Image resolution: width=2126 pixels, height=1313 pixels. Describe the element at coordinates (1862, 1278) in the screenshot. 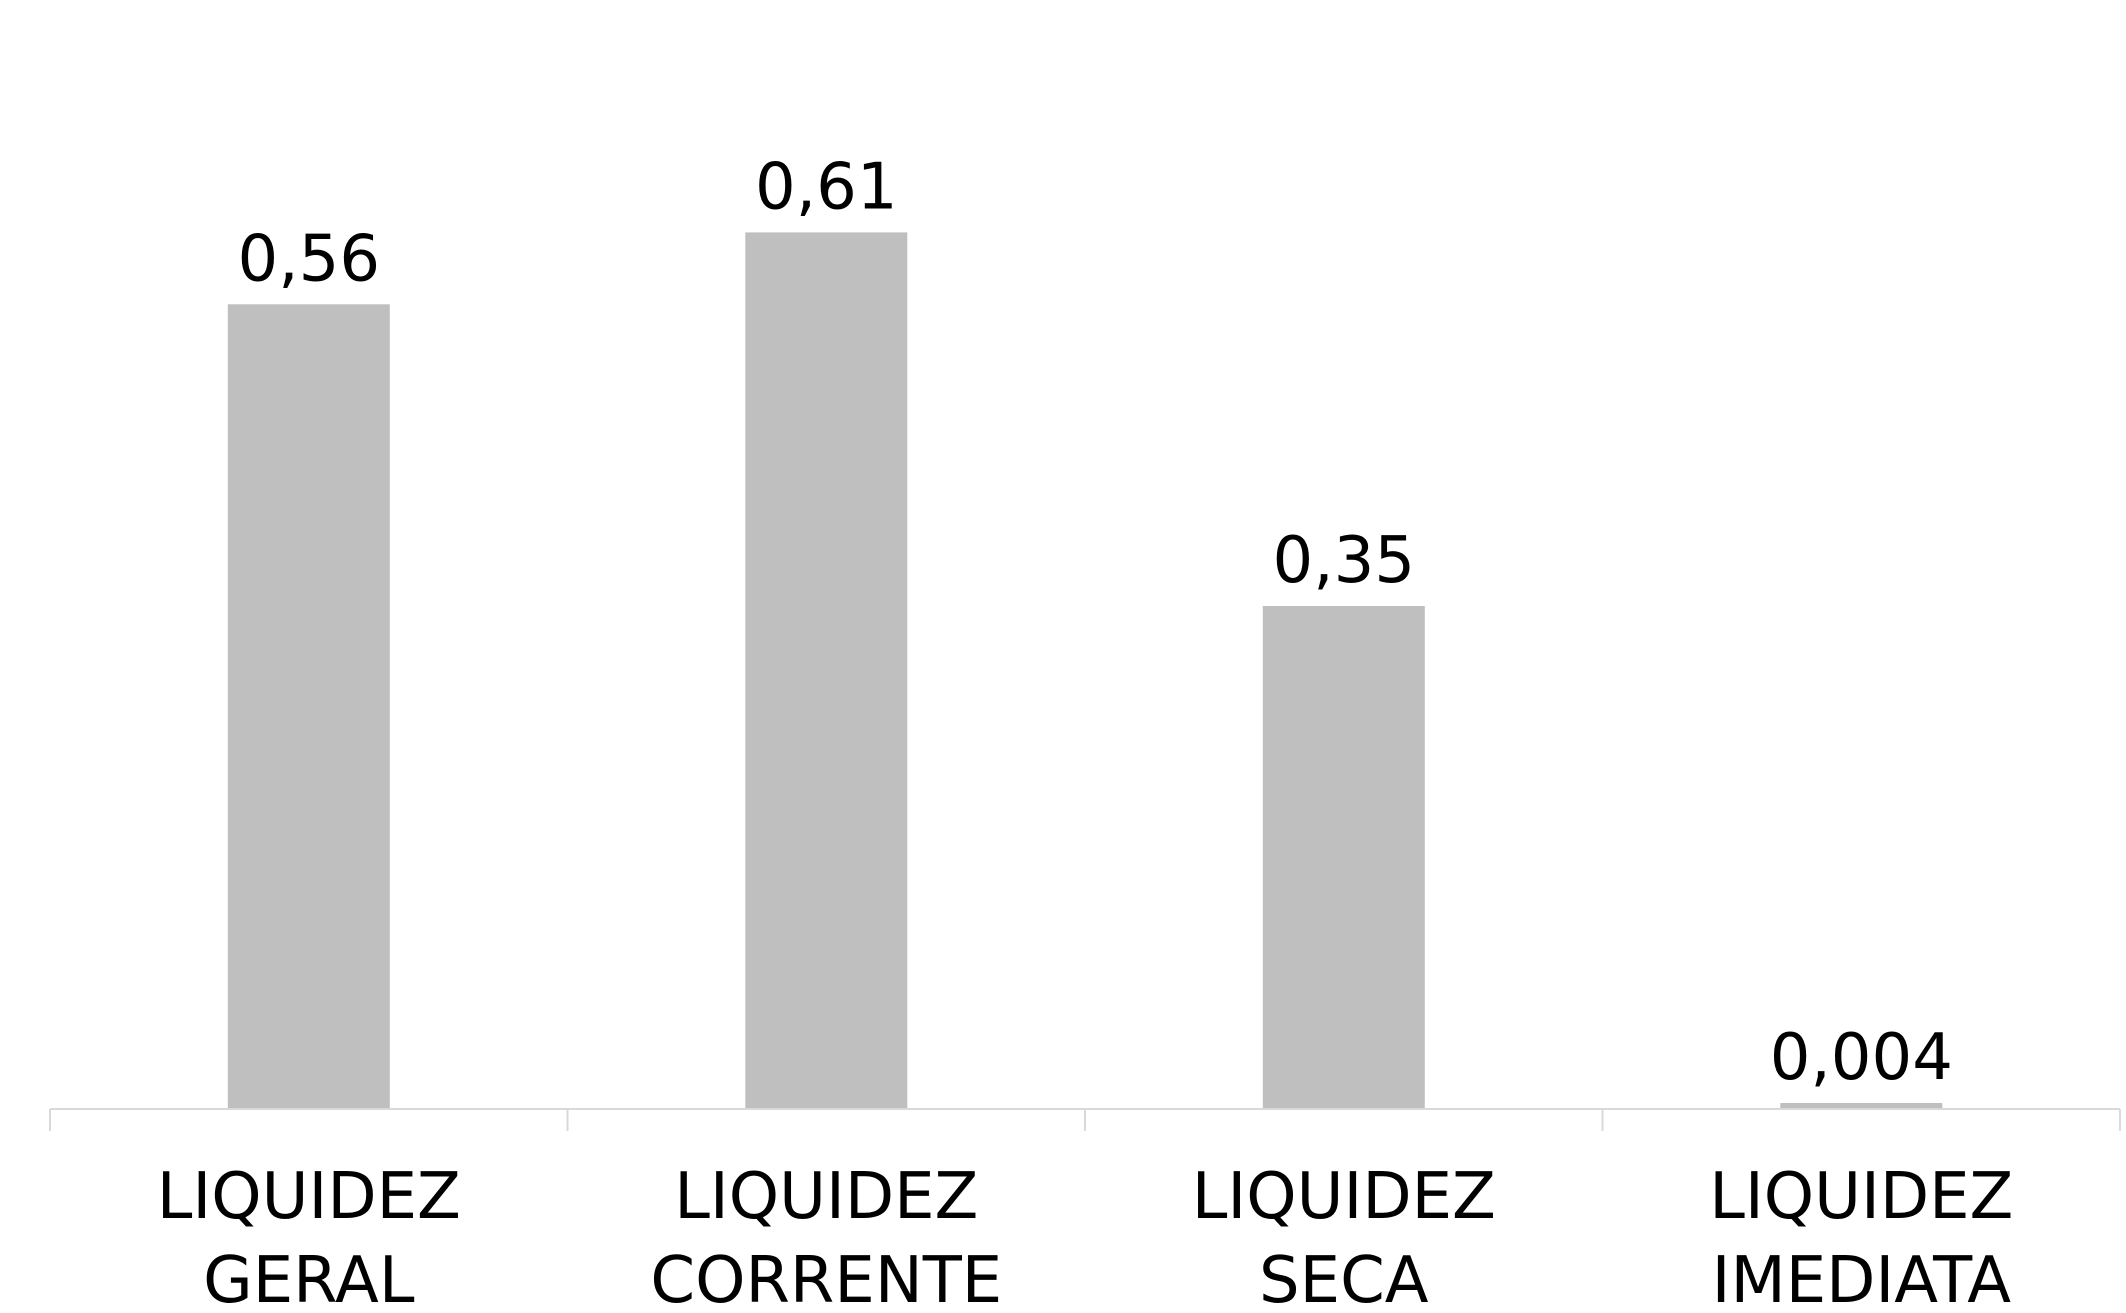

I see `x-tick-label-4-line-2: IMEDIATA` at that location.